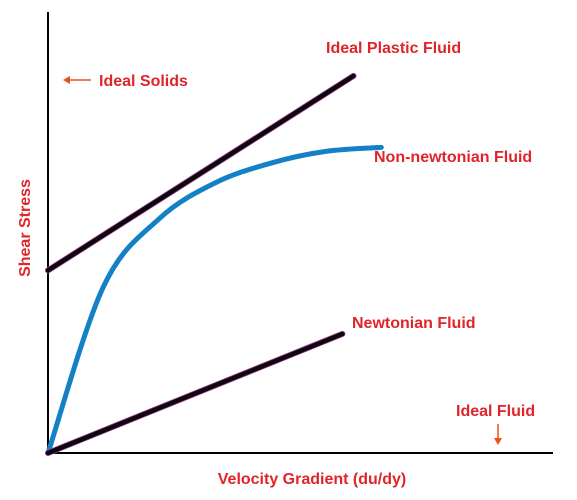 The image size is (577, 500). What do you see at coordinates (498, 441) in the screenshot?
I see `down-arrowhead-icon` at bounding box center [498, 441].